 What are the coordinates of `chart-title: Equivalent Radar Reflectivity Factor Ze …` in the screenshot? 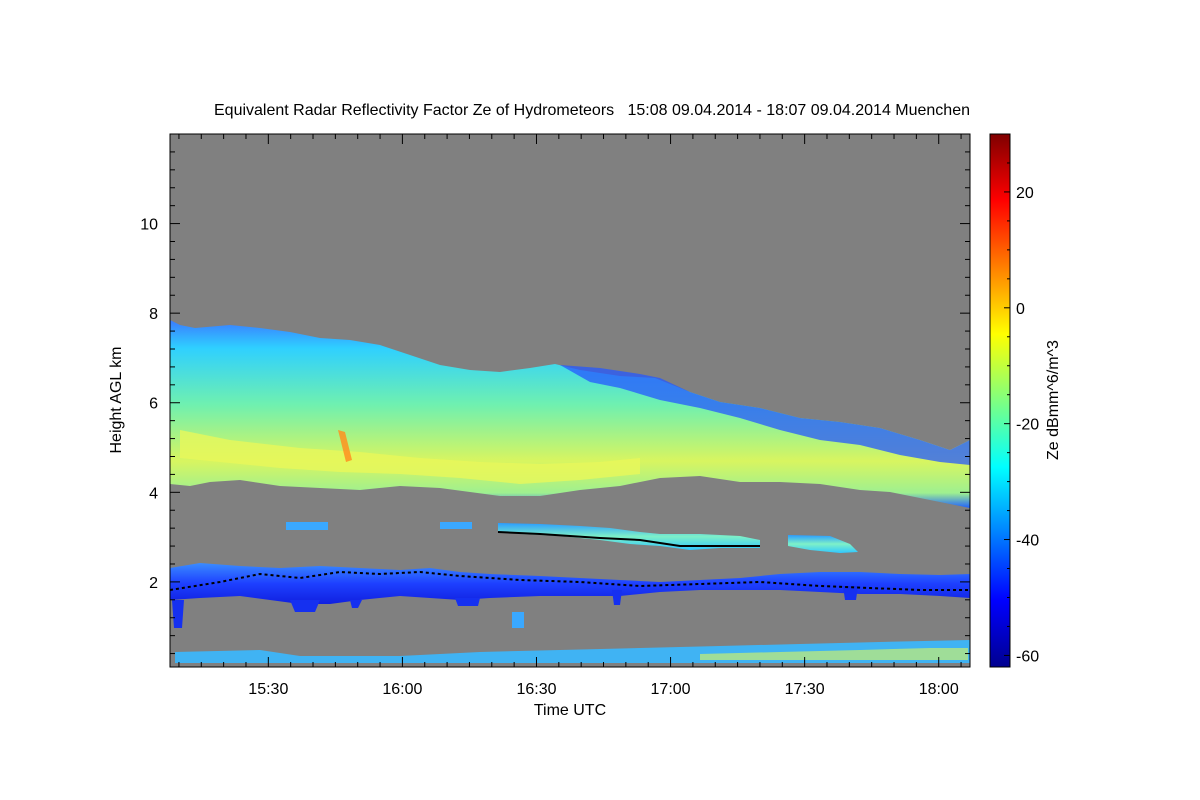 It's located at (592, 110).